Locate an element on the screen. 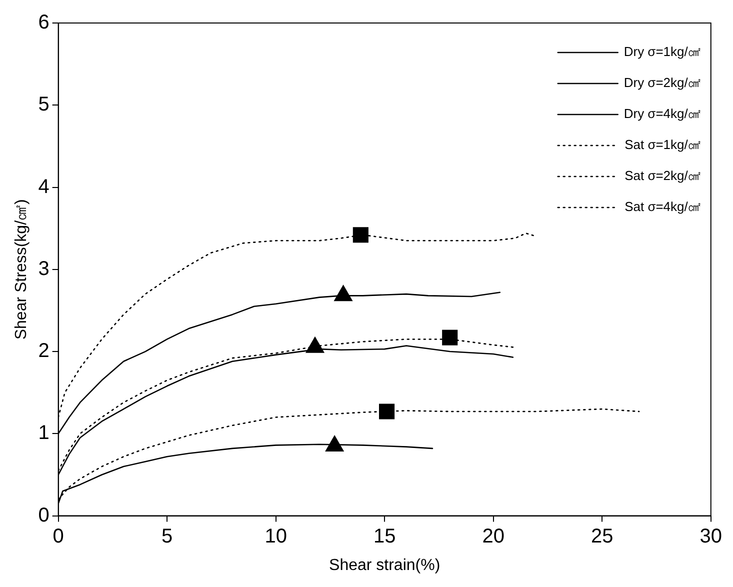  y-tick-label: 6 is located at coordinates (44, 23).